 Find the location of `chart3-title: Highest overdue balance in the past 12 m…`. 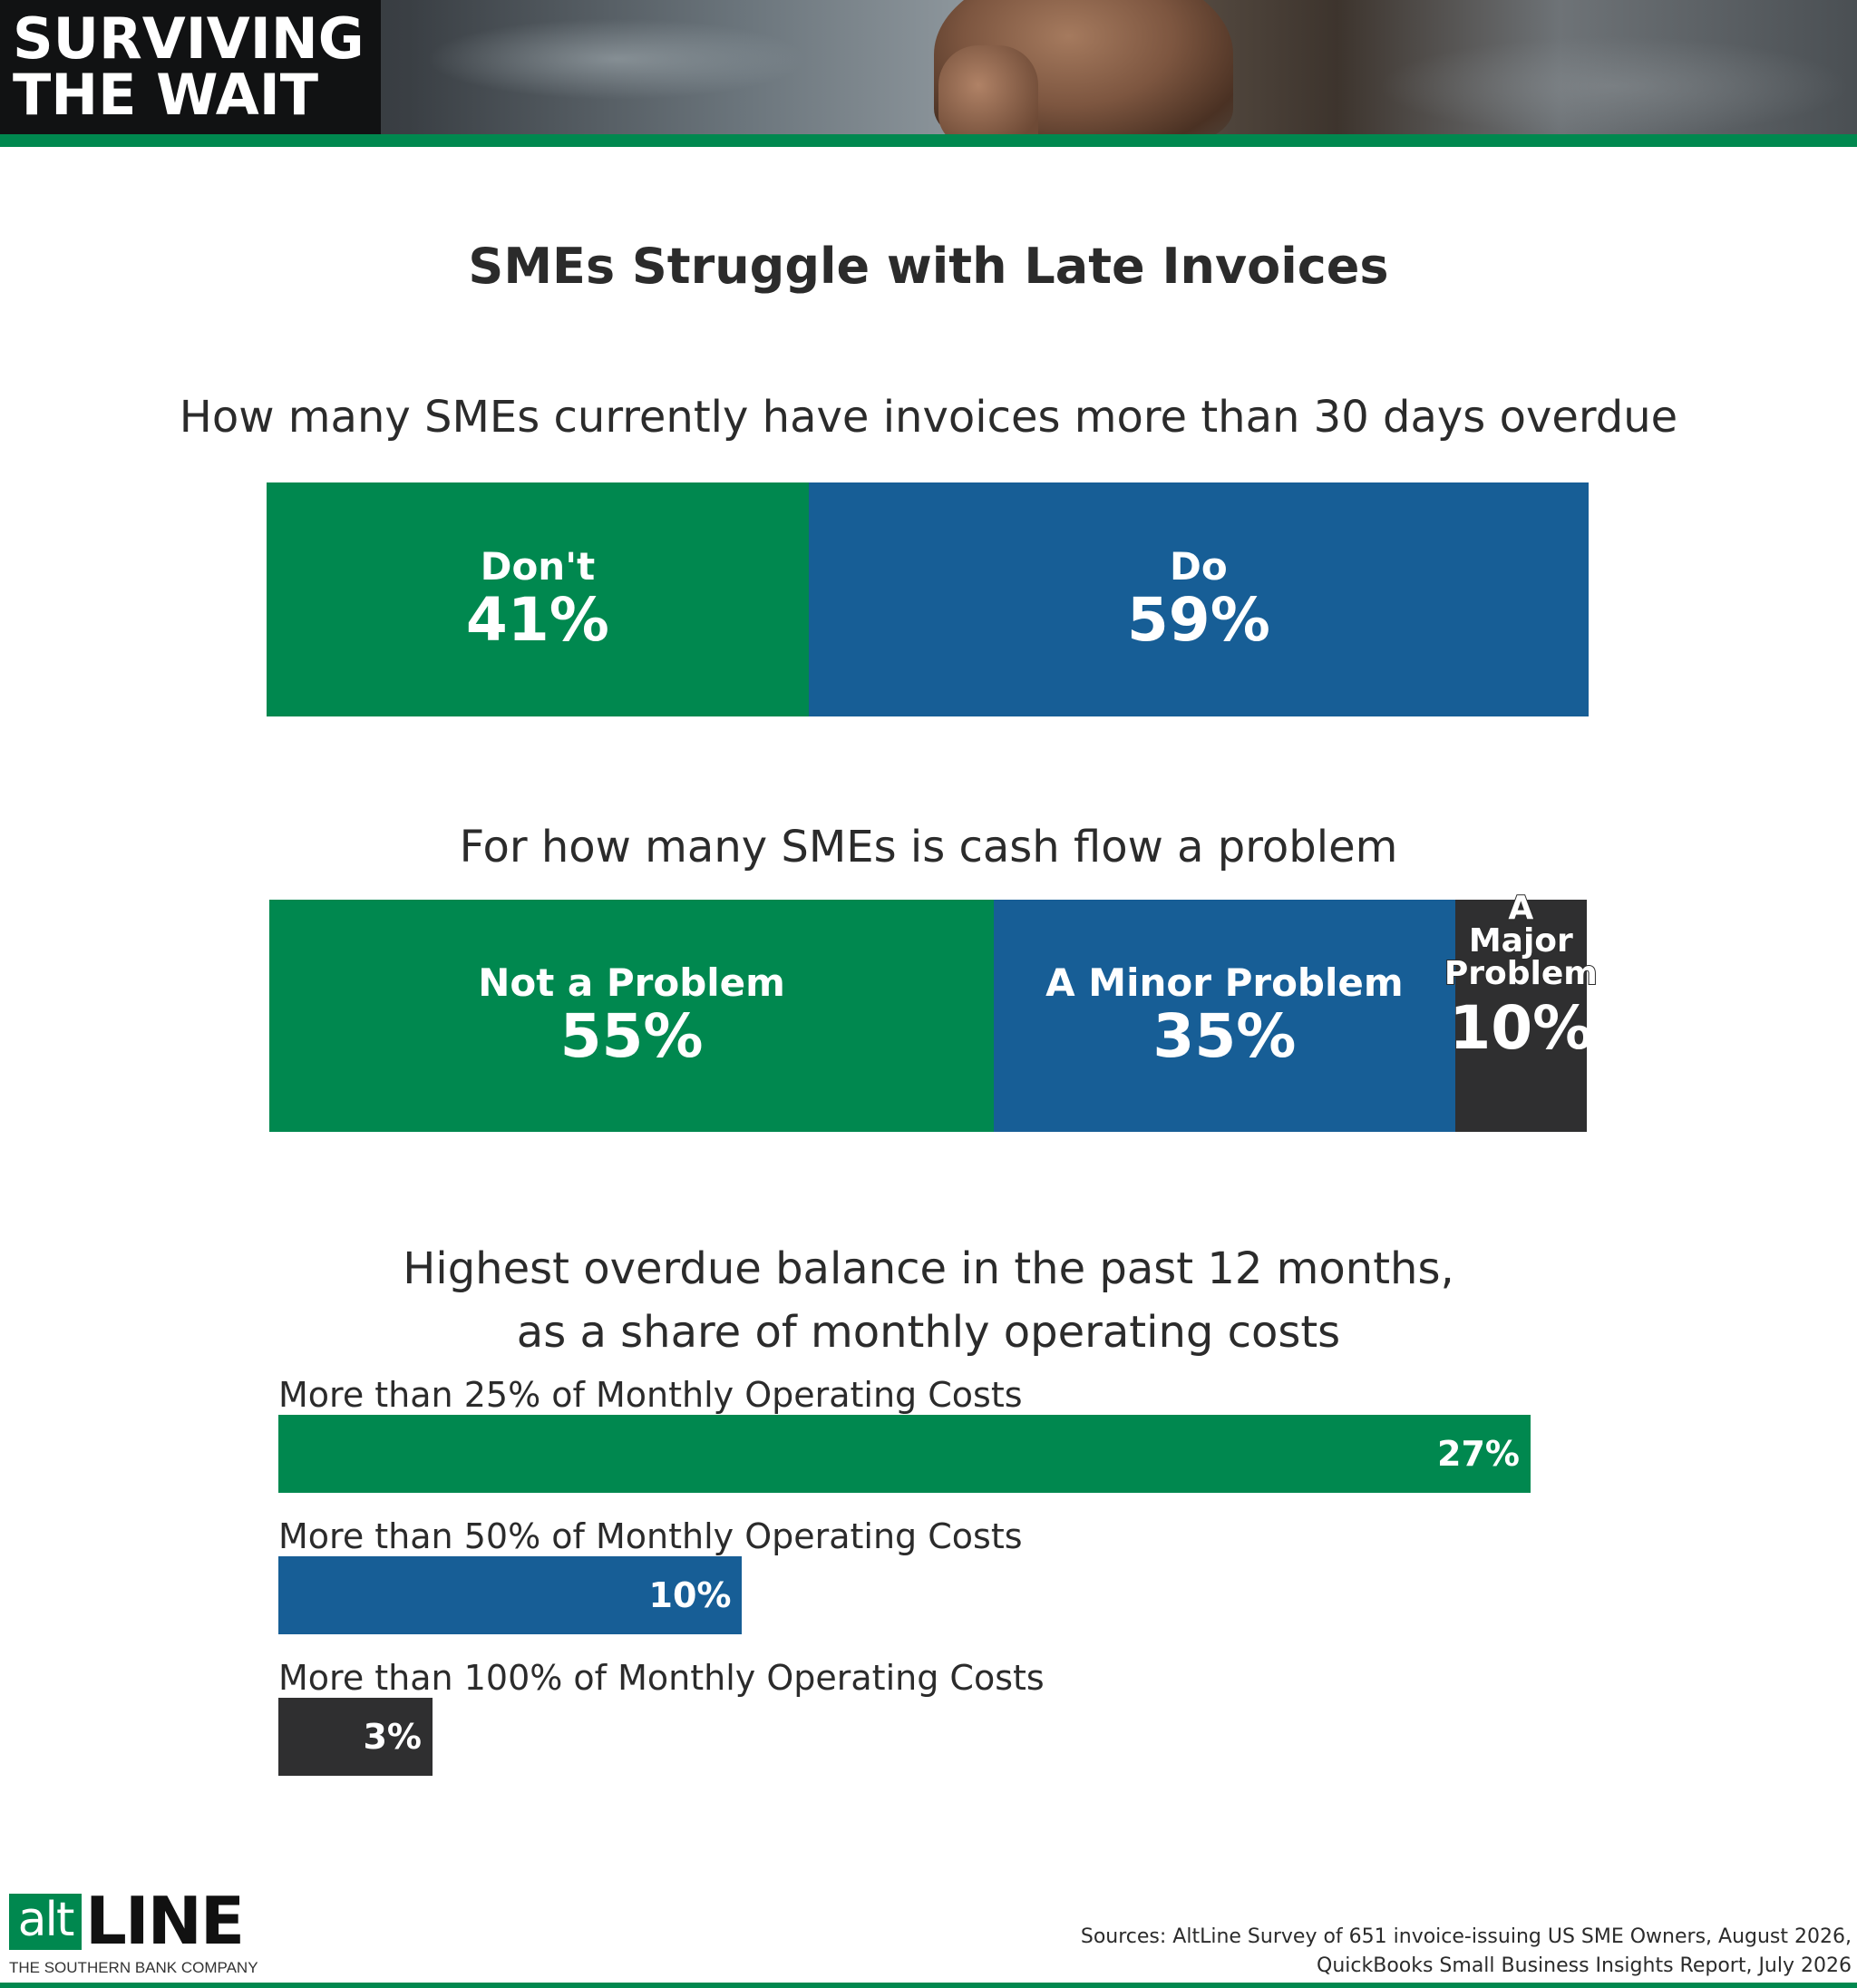

chart3-title: Highest overdue balance in the past 12 m… is located at coordinates (928, 1300).